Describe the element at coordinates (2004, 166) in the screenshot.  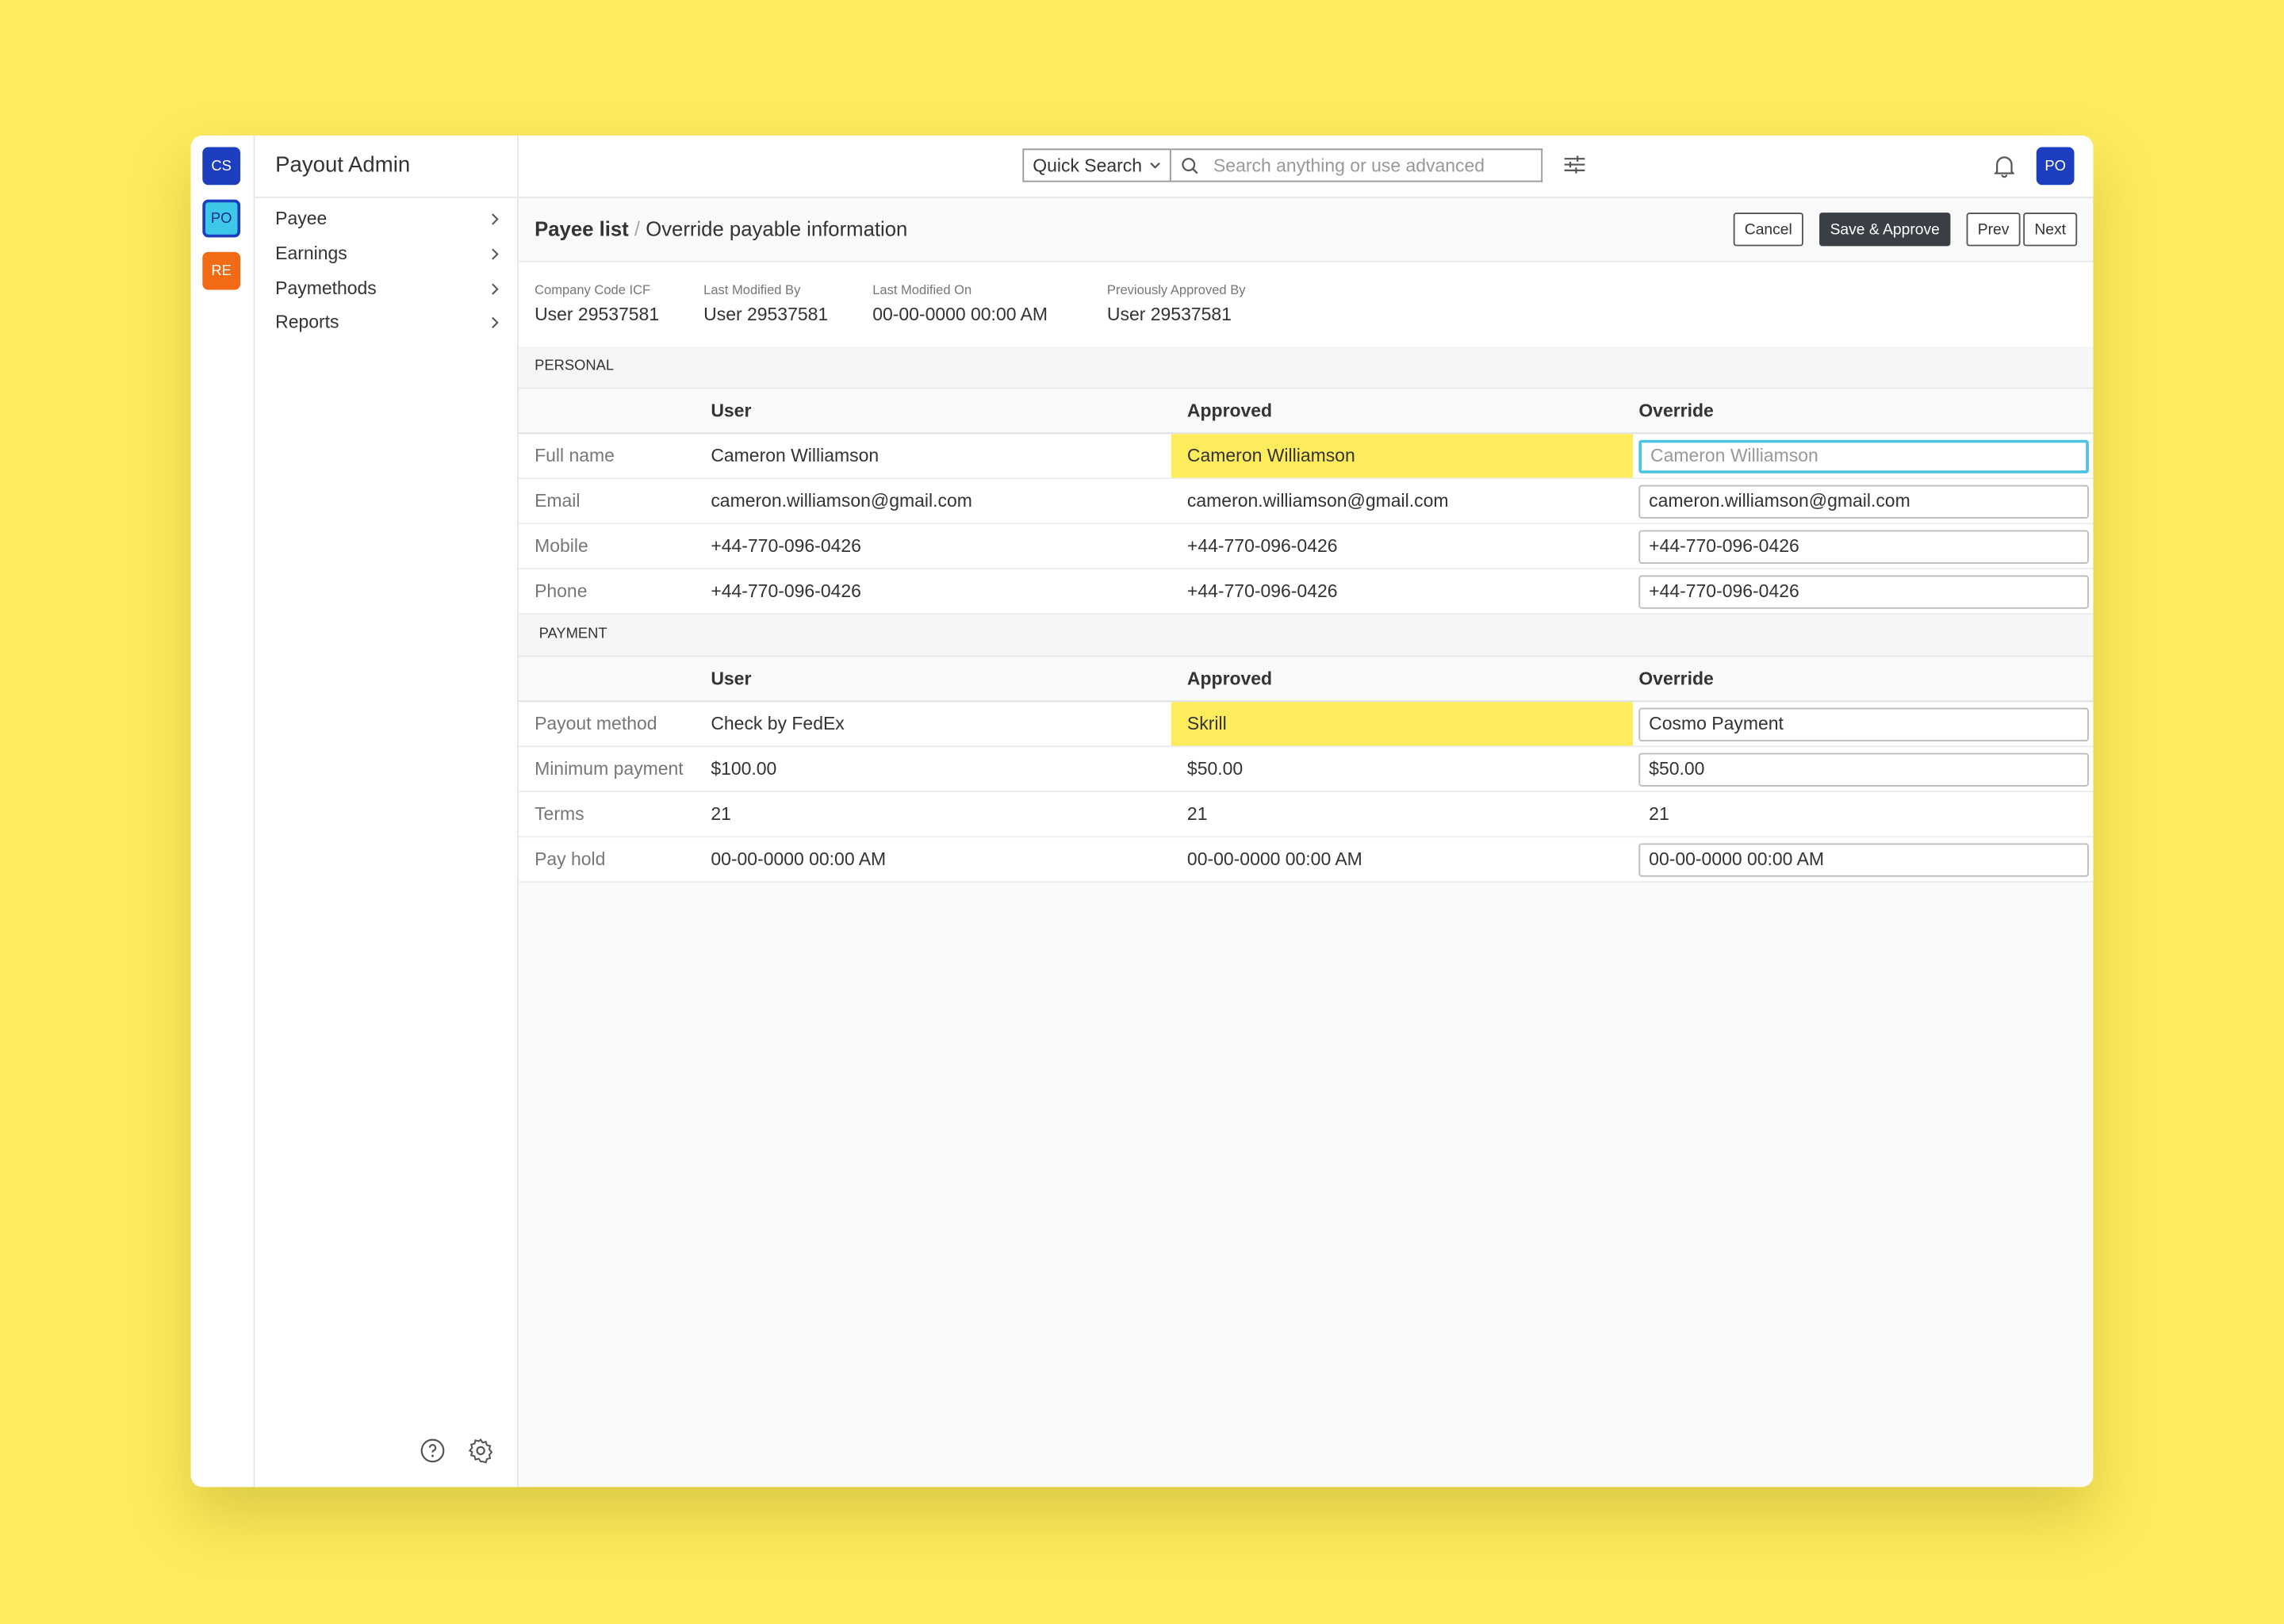
I see `notification-icon` at that location.